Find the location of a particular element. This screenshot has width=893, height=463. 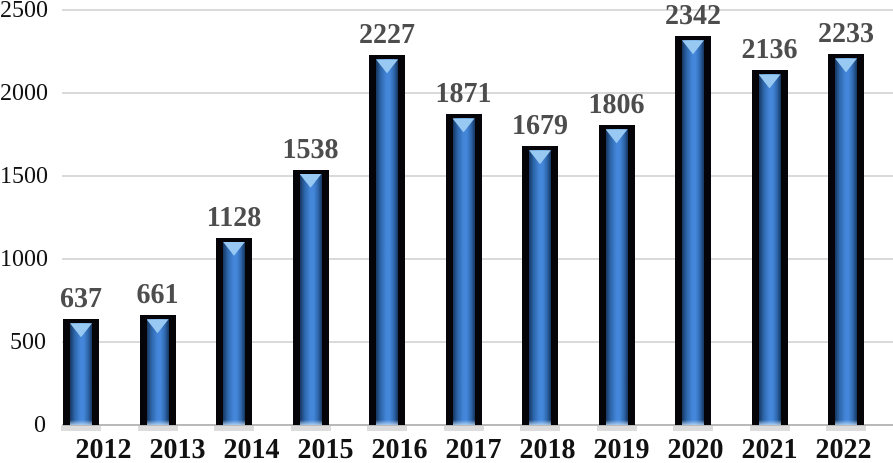

bar-group: 1806 2019 is located at coordinates (617, 231).